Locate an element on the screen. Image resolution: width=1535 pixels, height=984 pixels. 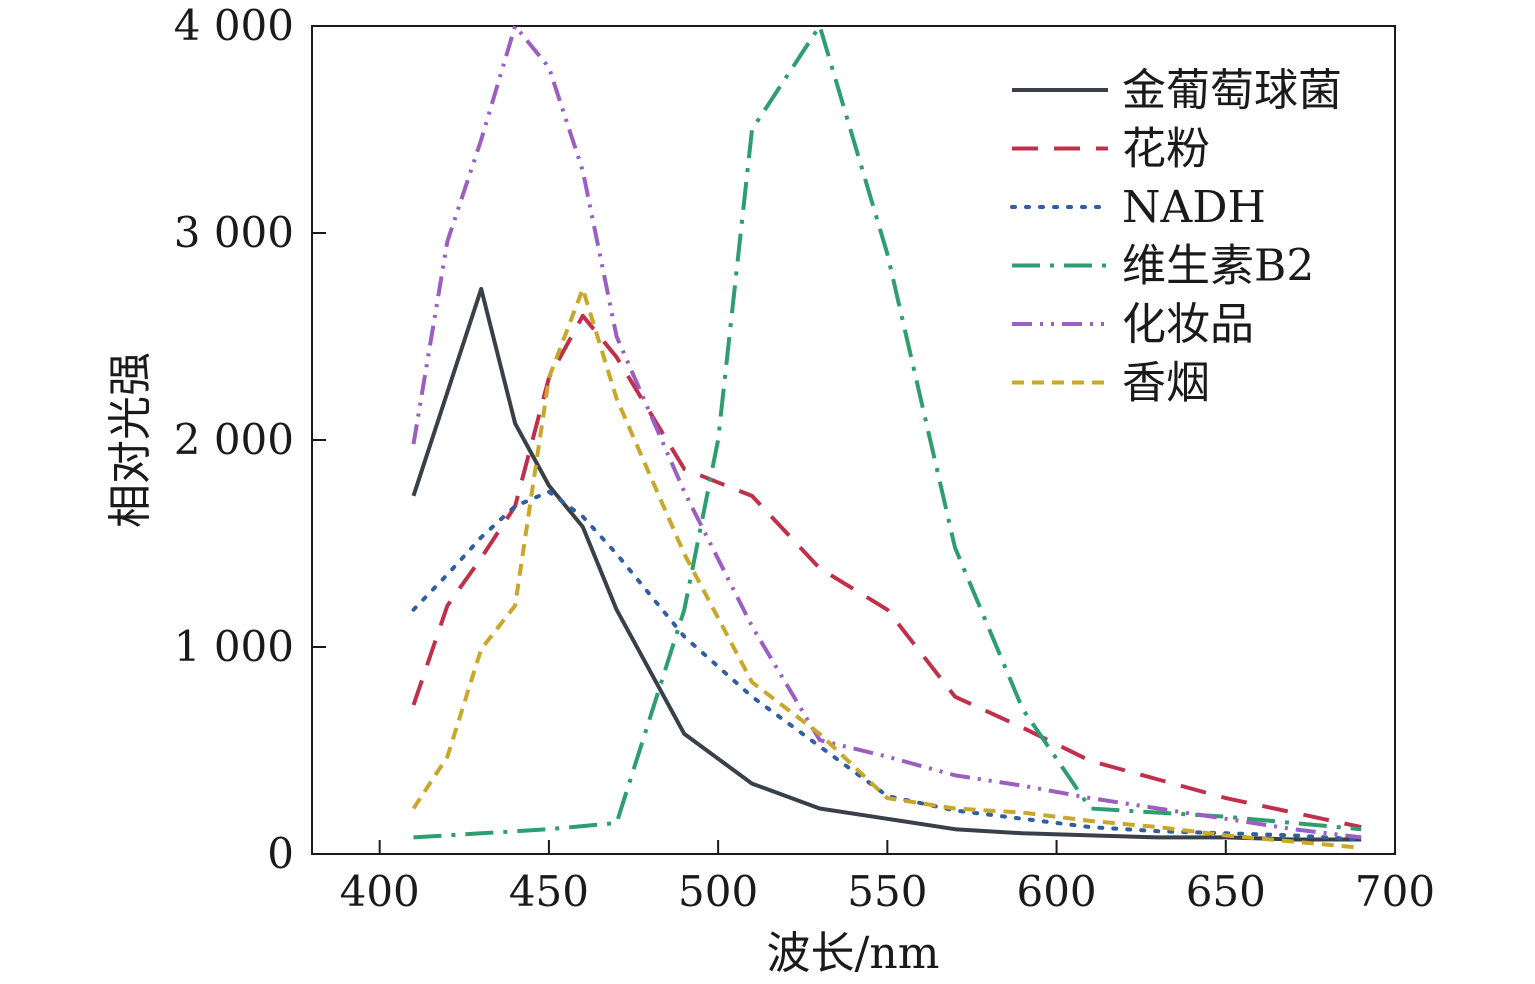
legend-label: NADH is located at coordinates (1194, 207).